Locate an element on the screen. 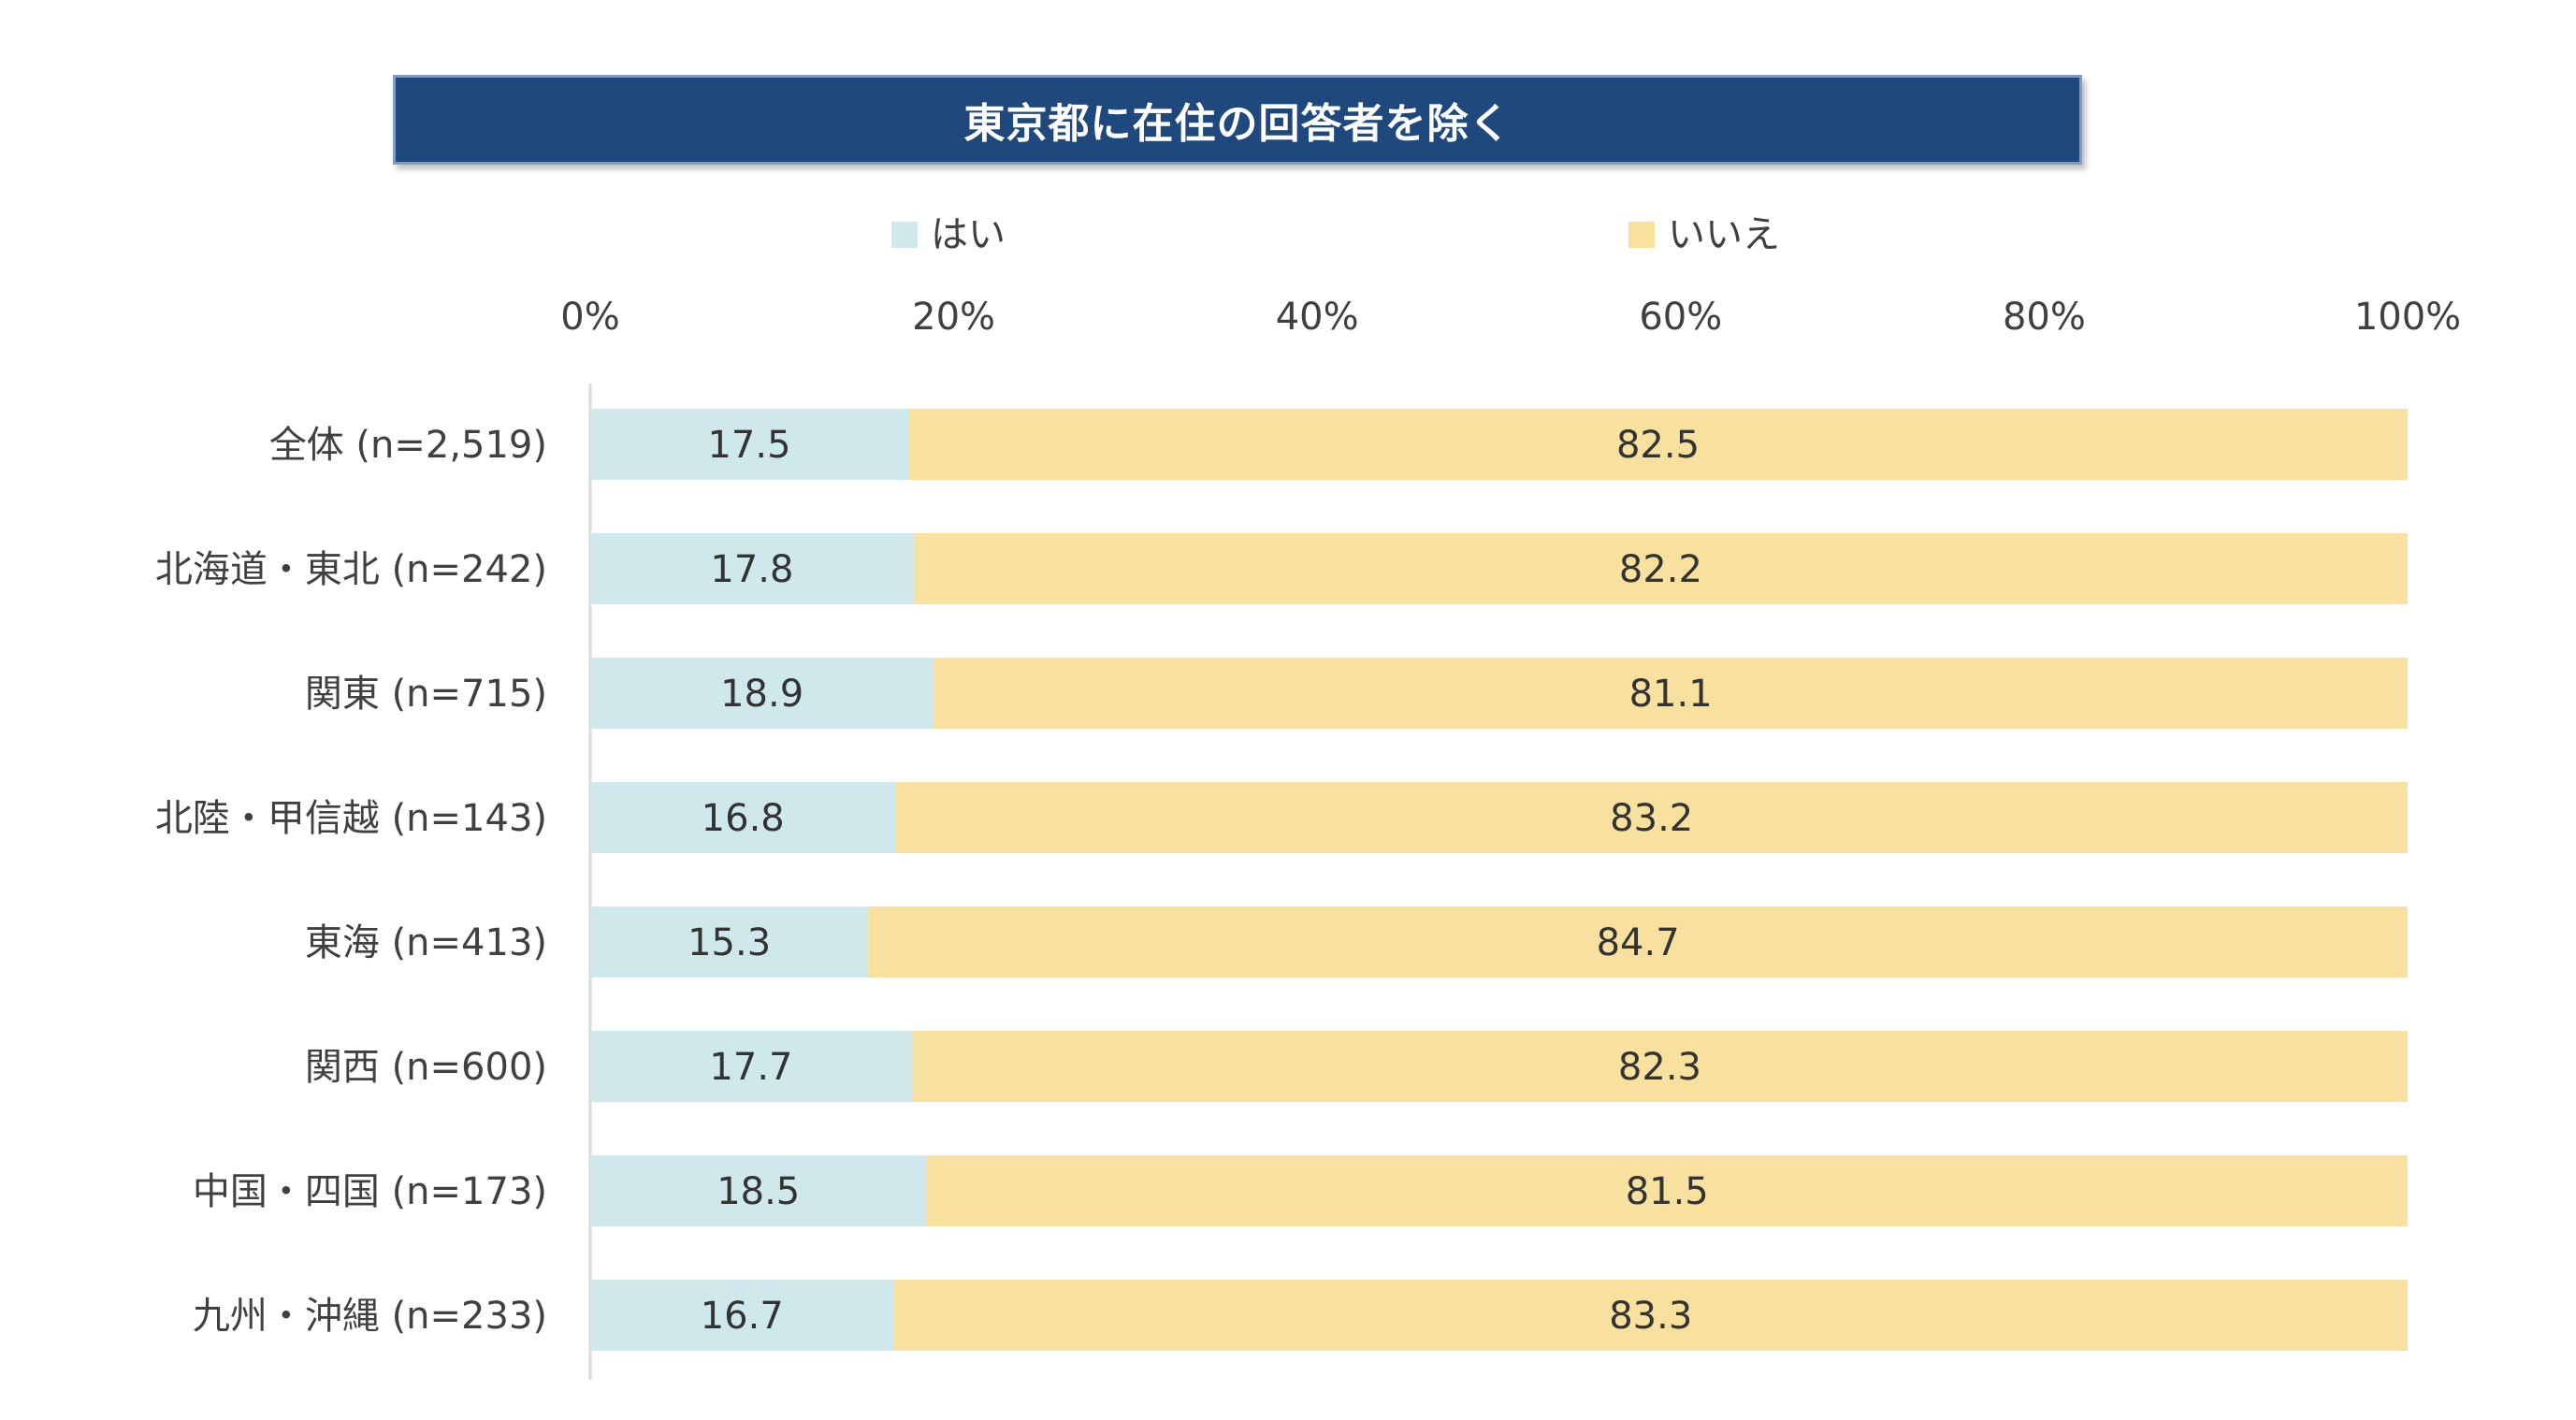  legend-label-no: いいえ is located at coordinates (1724, 234).